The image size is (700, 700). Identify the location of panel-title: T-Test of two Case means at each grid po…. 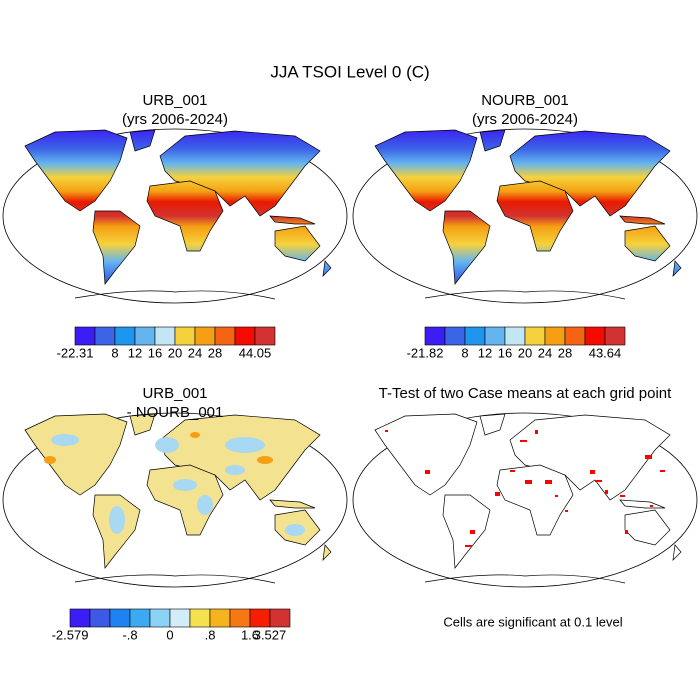
(525, 393).